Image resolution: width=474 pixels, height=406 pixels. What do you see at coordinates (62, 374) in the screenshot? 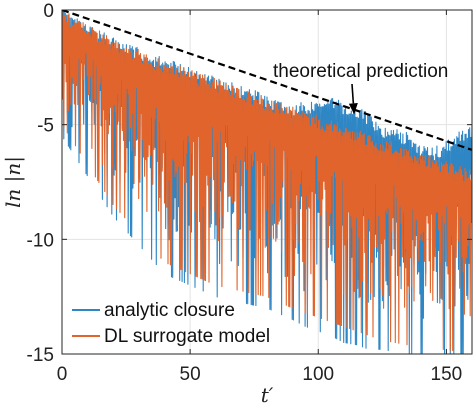
I see `x-tick-label: 0` at bounding box center [62, 374].